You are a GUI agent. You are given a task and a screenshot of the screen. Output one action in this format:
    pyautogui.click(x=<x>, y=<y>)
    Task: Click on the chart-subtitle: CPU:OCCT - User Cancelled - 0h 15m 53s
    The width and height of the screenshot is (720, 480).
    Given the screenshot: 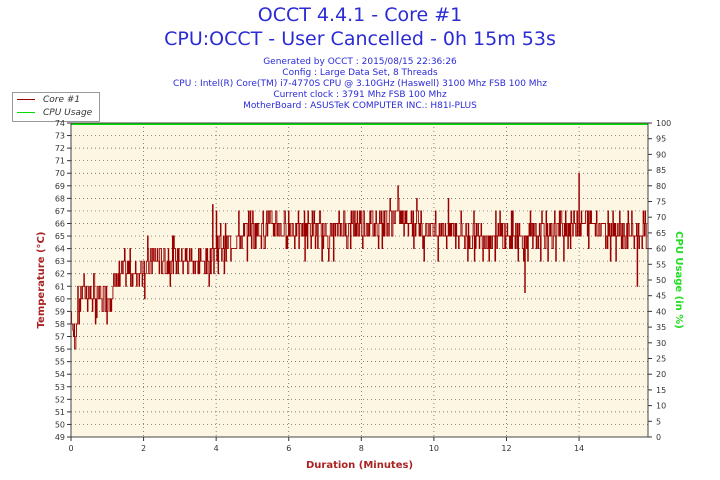 What is the action you would take?
    pyautogui.click(x=360, y=39)
    